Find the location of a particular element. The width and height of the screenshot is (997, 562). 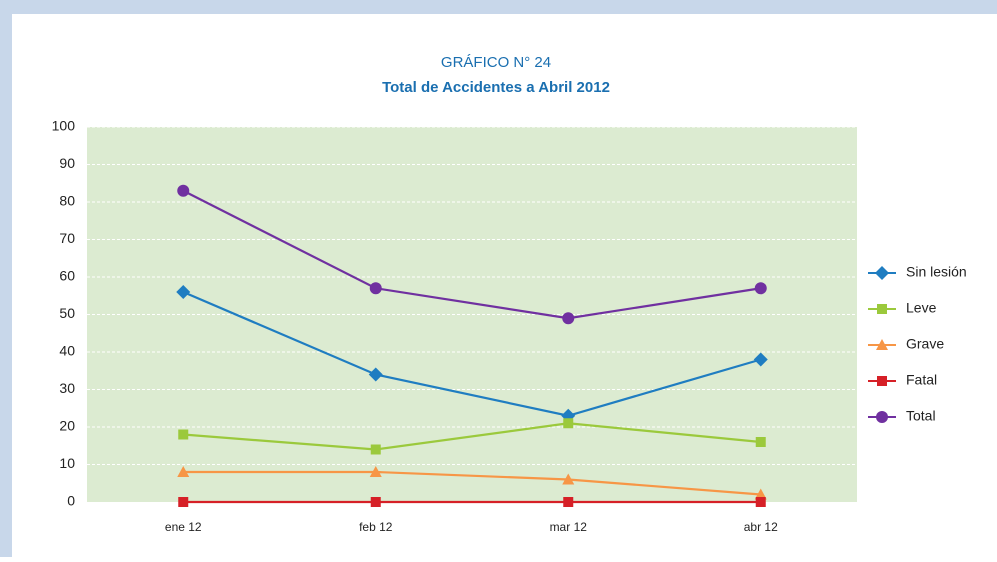

legend-label: Leve is located at coordinates (921, 308).